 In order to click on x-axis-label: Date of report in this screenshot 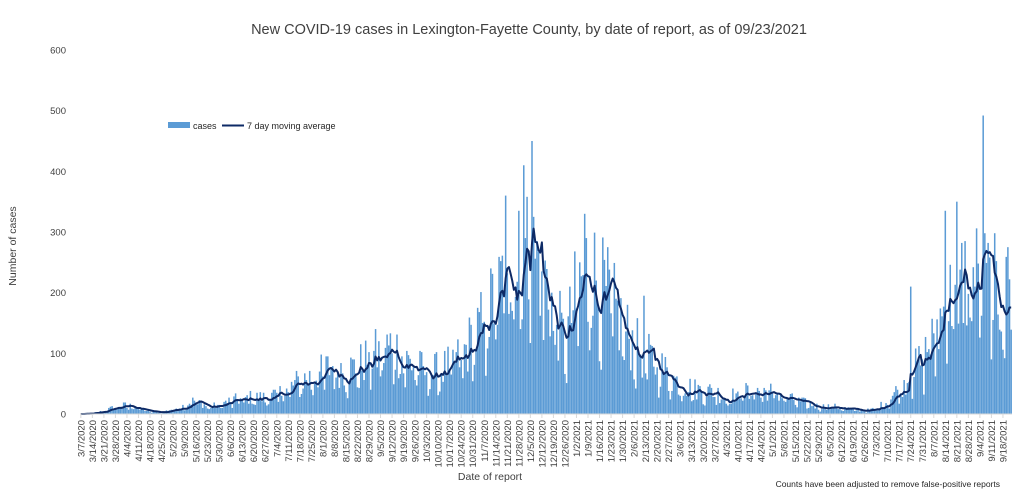, I will do `click(490, 477)`.